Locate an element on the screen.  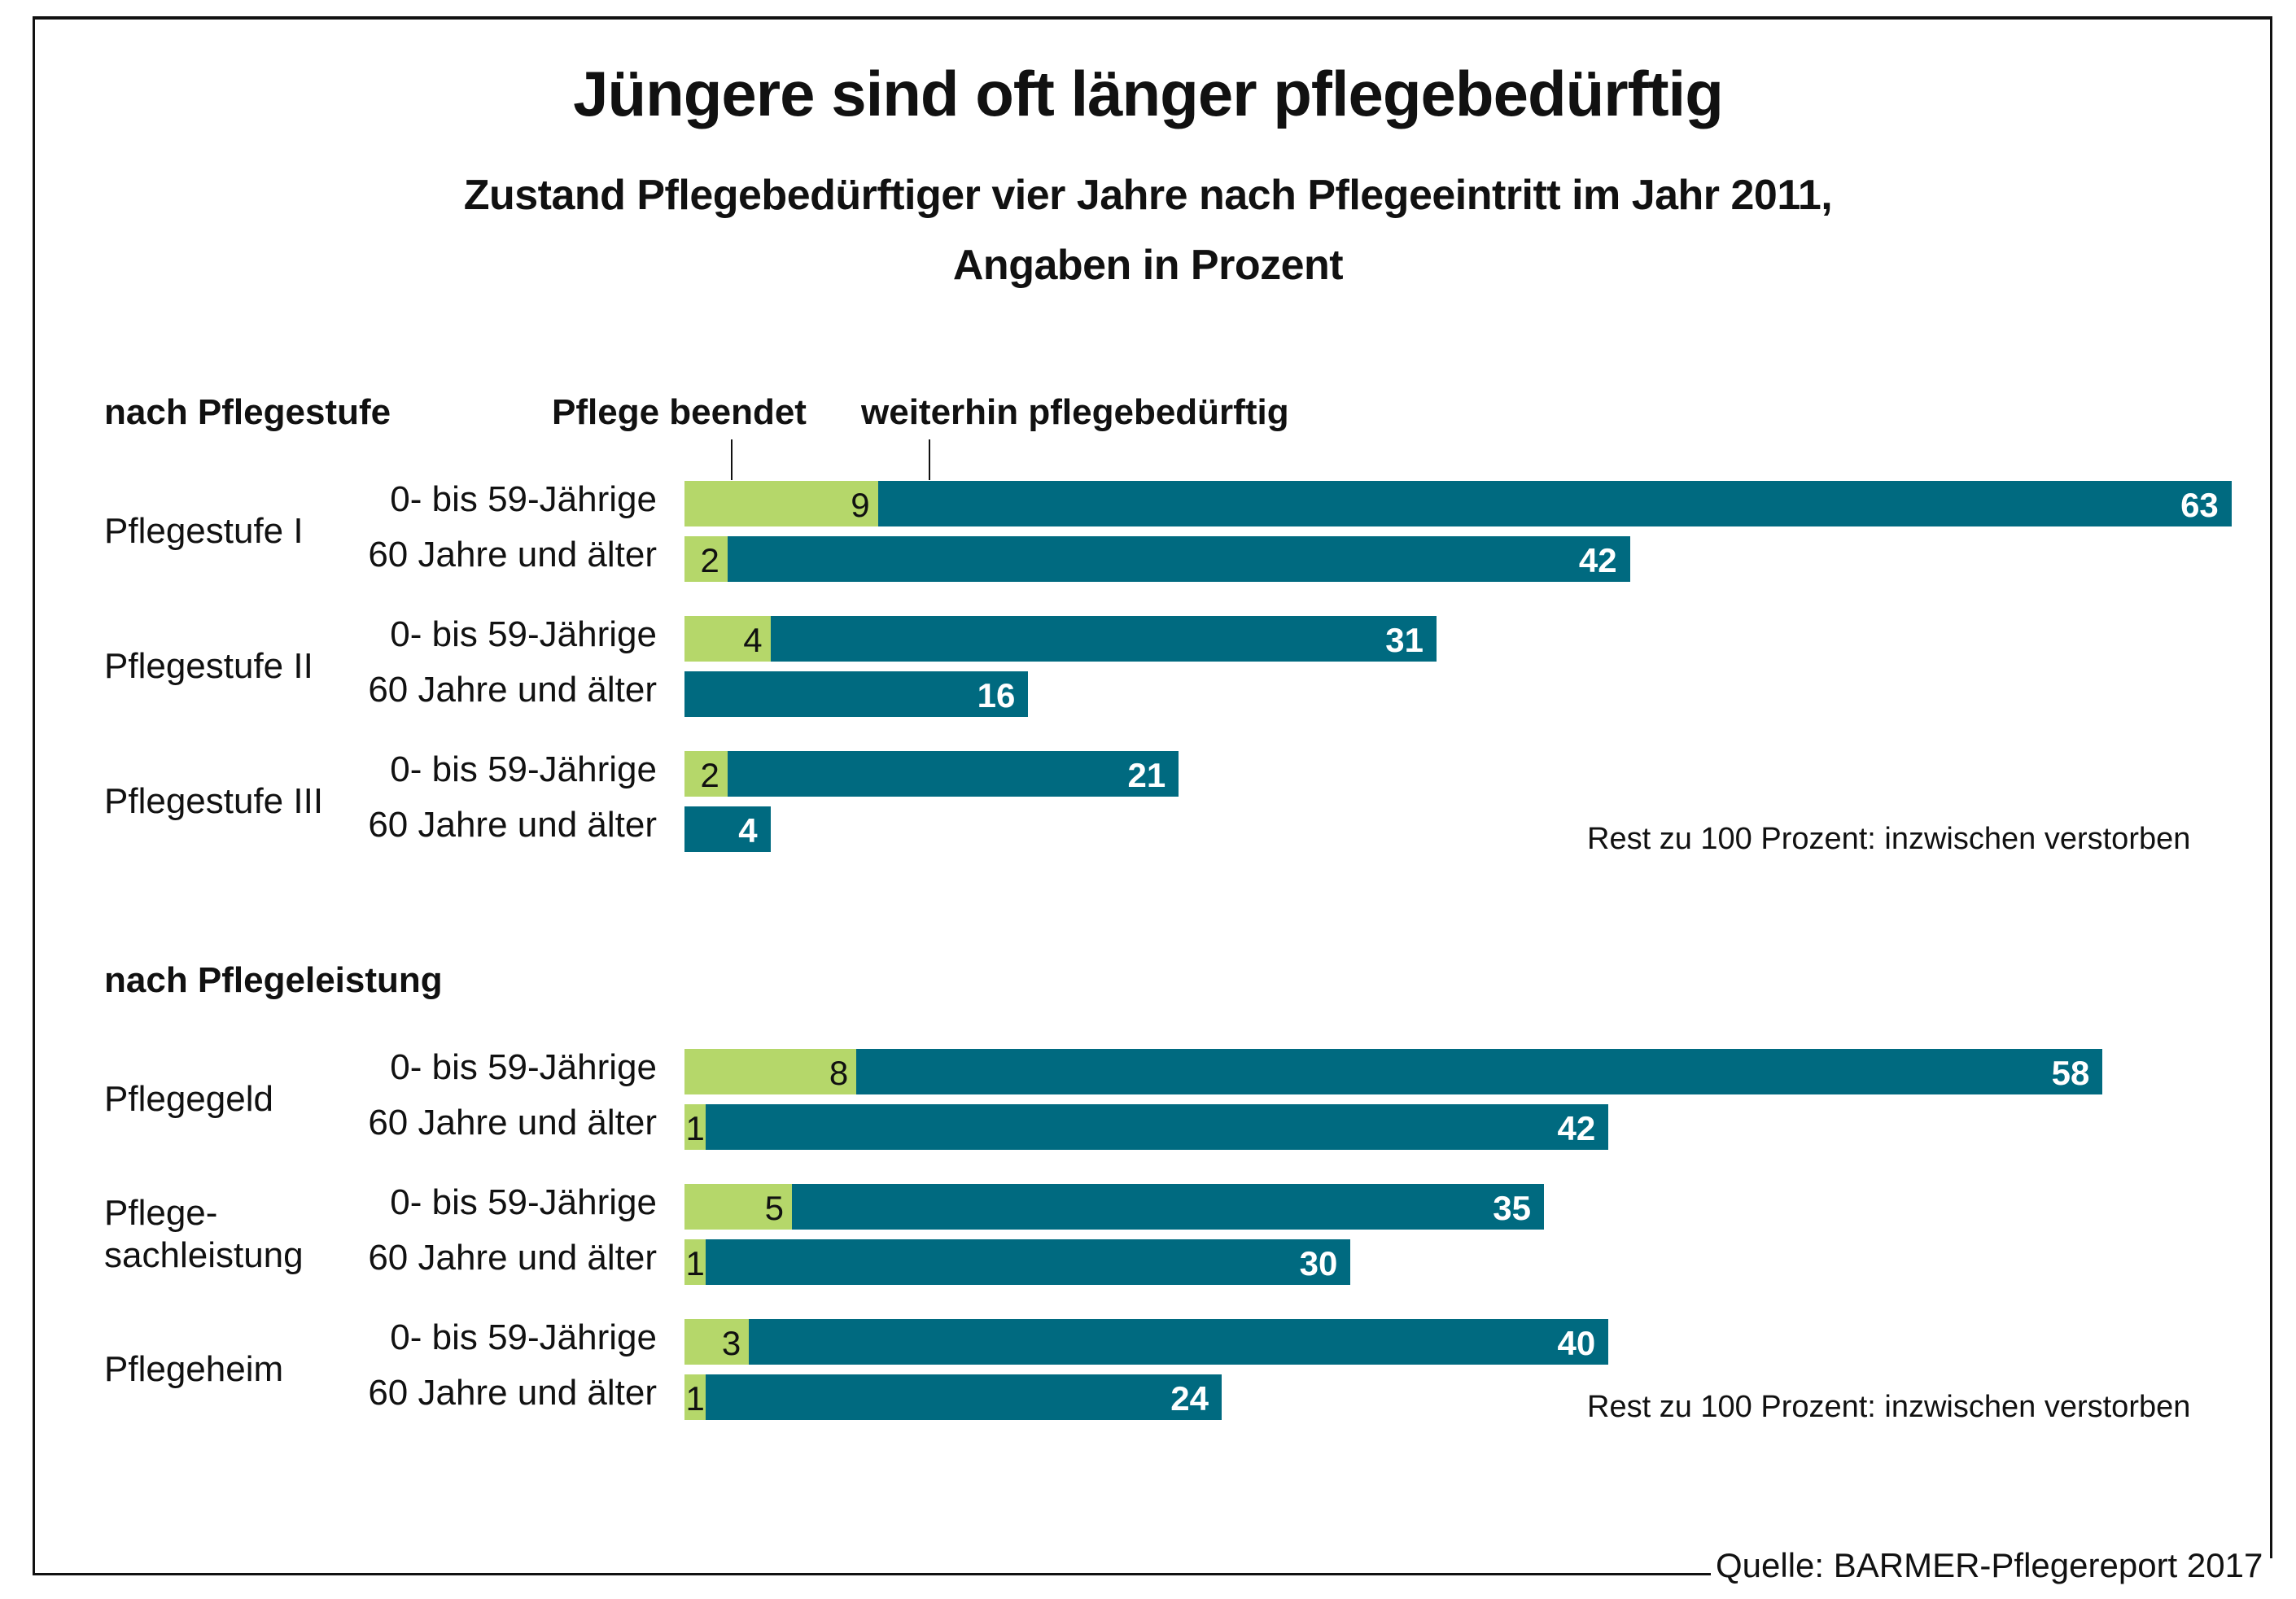
stacked-bar: 1 42 is located at coordinates (1146, 1127).